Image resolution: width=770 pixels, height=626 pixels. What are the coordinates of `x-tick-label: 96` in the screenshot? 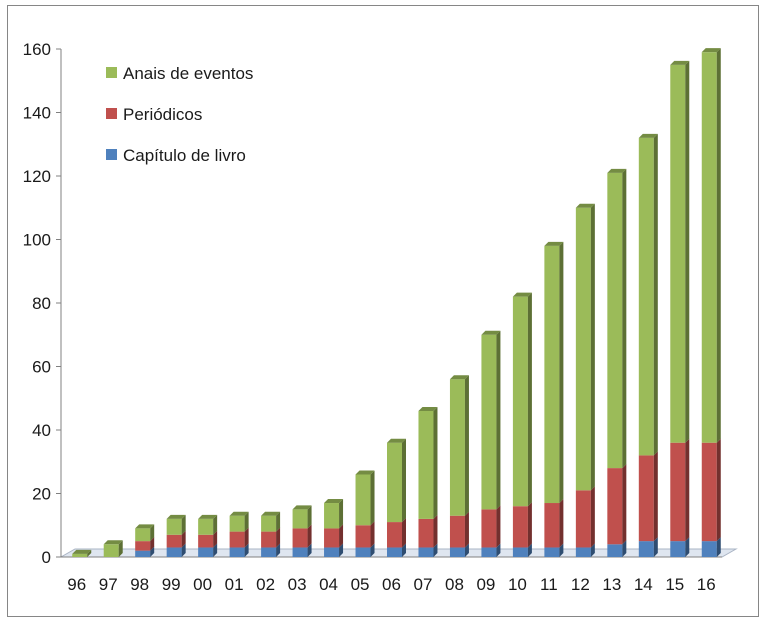 It's located at (76, 584).